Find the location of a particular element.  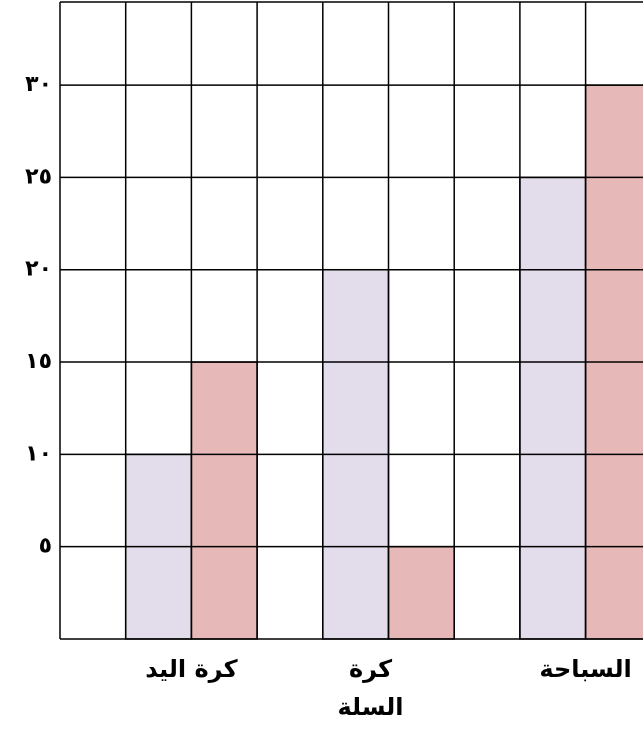

x-tick-label: كرة السلة is located at coordinates (370, 688).